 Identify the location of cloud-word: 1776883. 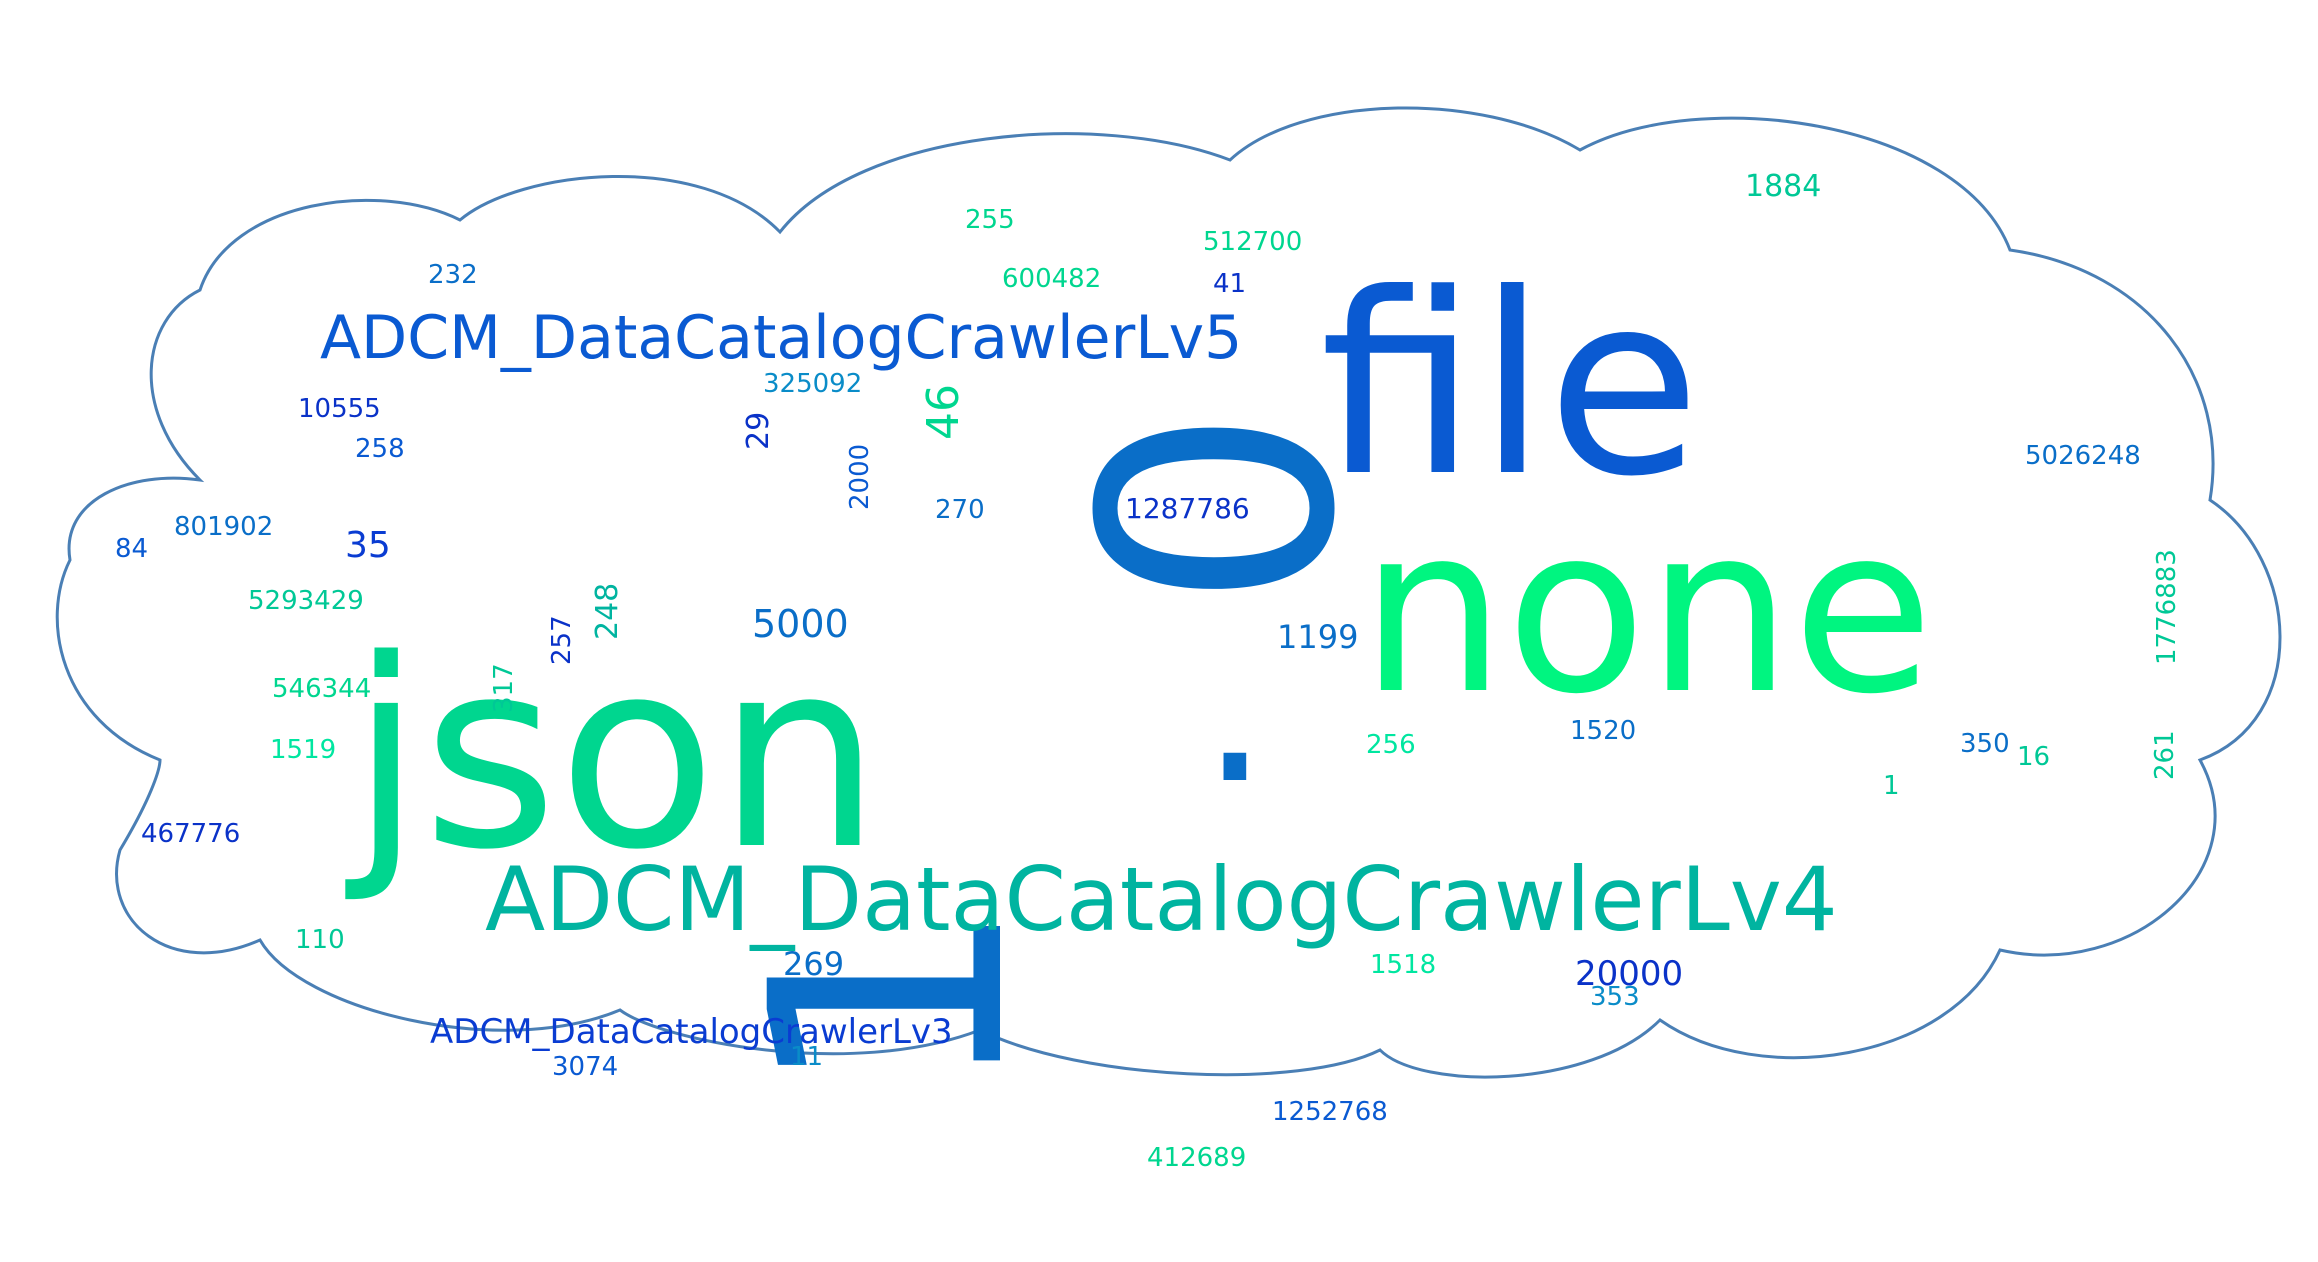
(2167, 607).